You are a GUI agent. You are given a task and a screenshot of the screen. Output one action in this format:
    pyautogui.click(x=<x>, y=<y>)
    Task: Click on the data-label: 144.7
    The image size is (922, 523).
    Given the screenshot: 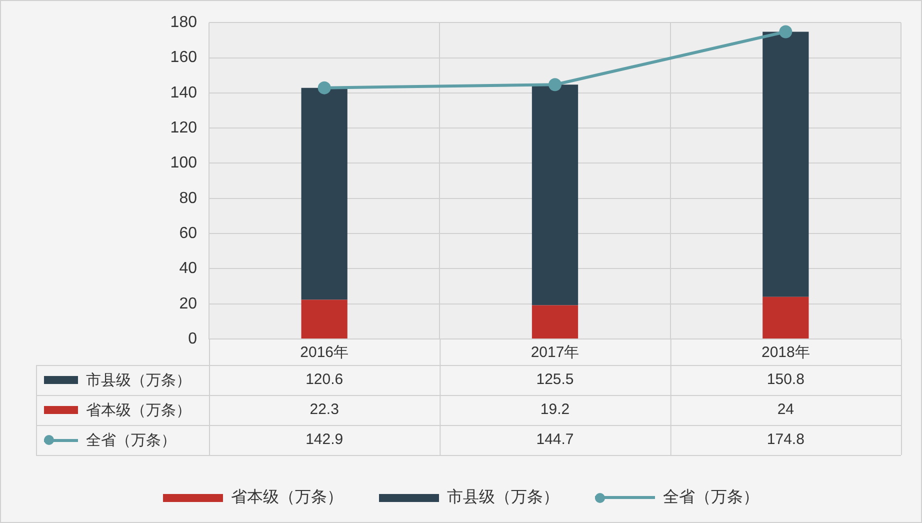 What is the action you would take?
    pyautogui.click(x=555, y=439)
    